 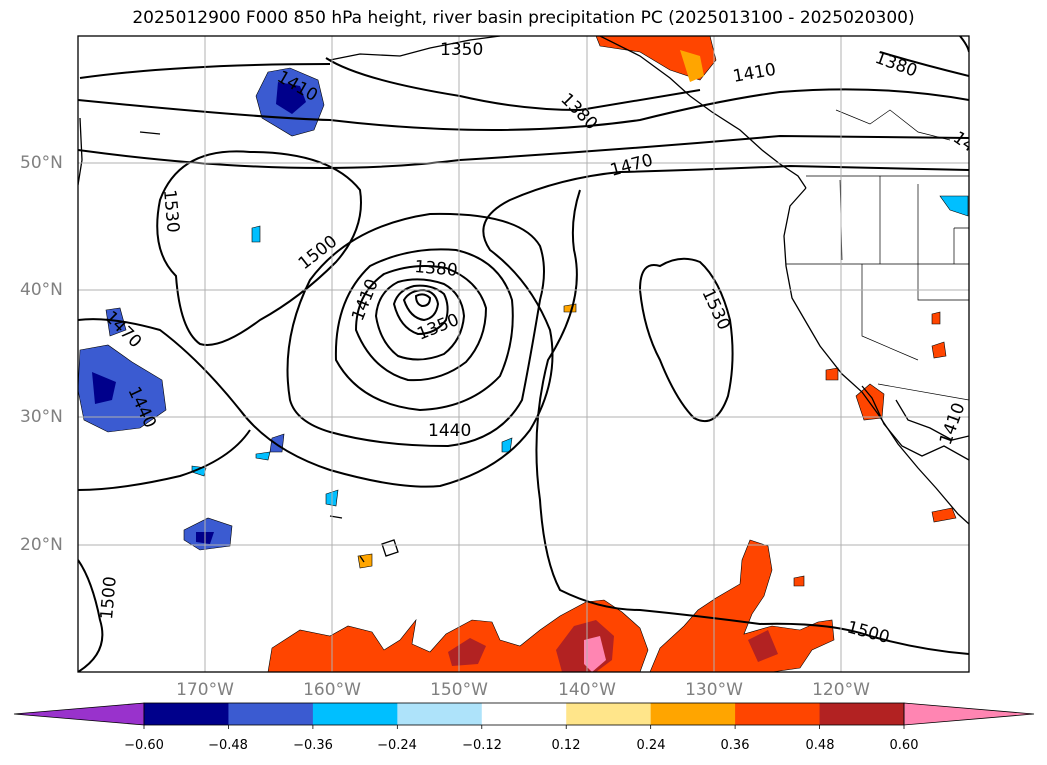 I want to click on colorbar-tick-label: 0.60, so click(x=904, y=745).